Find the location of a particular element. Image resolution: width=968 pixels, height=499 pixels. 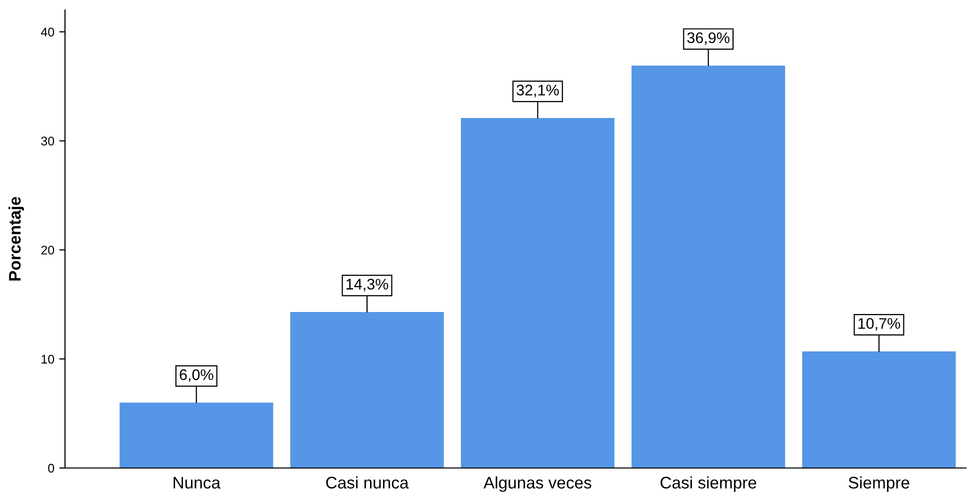

y-tick-label: 10 is located at coordinates (48, 359).